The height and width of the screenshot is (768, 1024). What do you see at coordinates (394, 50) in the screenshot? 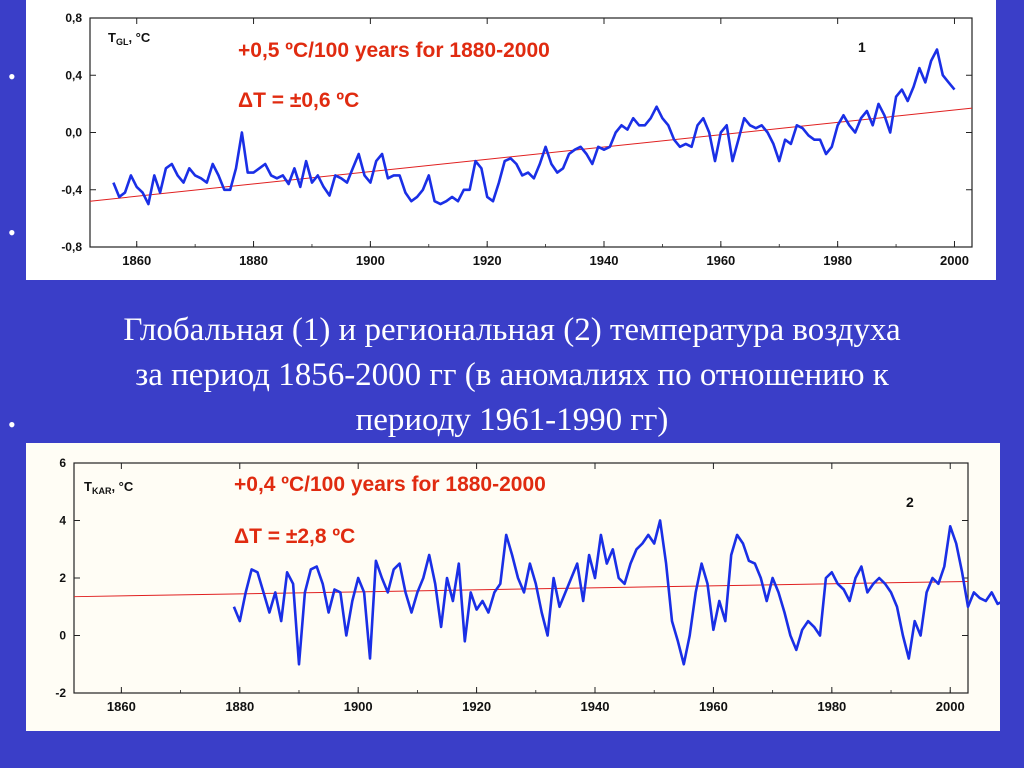
I see `trend-annotation: +0,5 ºC/100 years for 1880-2000` at bounding box center [394, 50].